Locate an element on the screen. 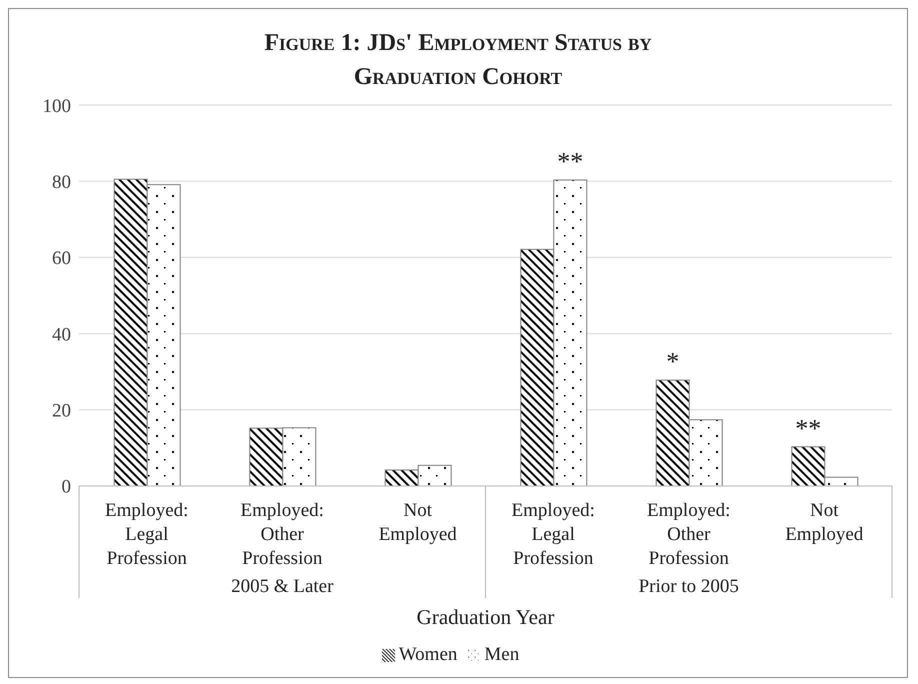 The image size is (918, 684). text: 2005 & Later is located at coordinates (282, 586).